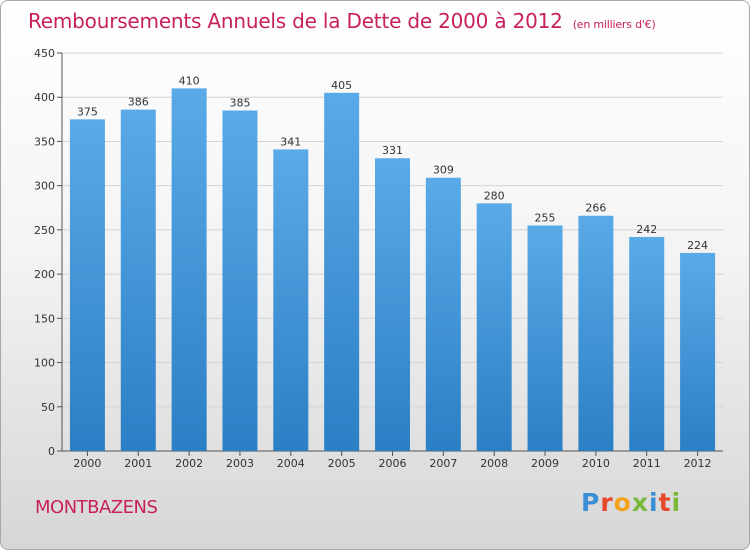 The width and height of the screenshot is (750, 550). Describe the element at coordinates (640, 502) in the screenshot. I see `logo-letter: x` at that location.